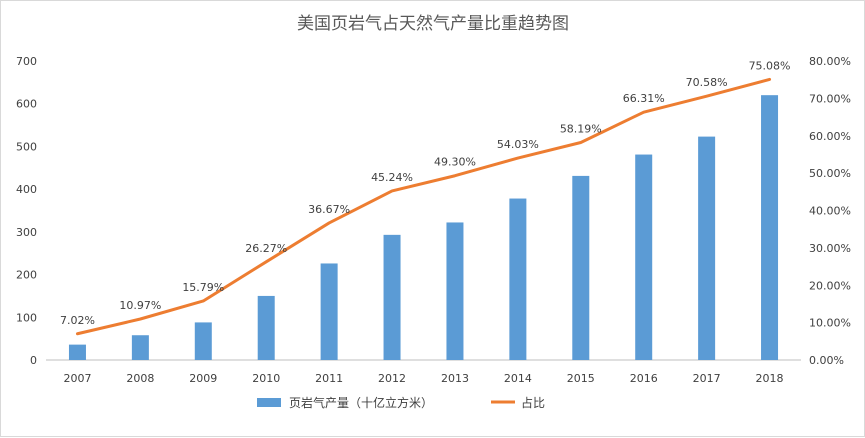  Describe the element at coordinates (707, 378) in the screenshot. I see `x-axis-tick-label: 2017` at that location.